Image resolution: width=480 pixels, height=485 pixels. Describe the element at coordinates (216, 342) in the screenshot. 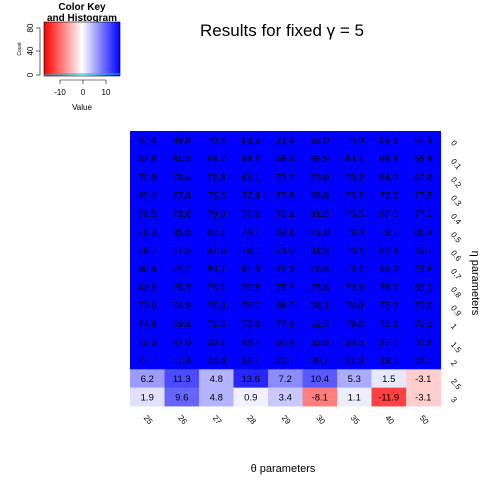

I see `heatmap-cell-value: 39.1` at that location.